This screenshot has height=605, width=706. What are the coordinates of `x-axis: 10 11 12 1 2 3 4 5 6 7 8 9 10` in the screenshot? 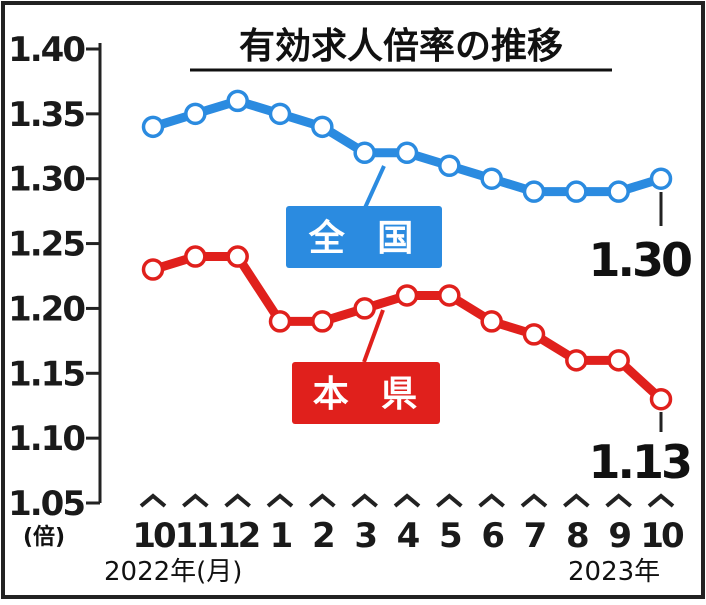 It's located at (409, 524).